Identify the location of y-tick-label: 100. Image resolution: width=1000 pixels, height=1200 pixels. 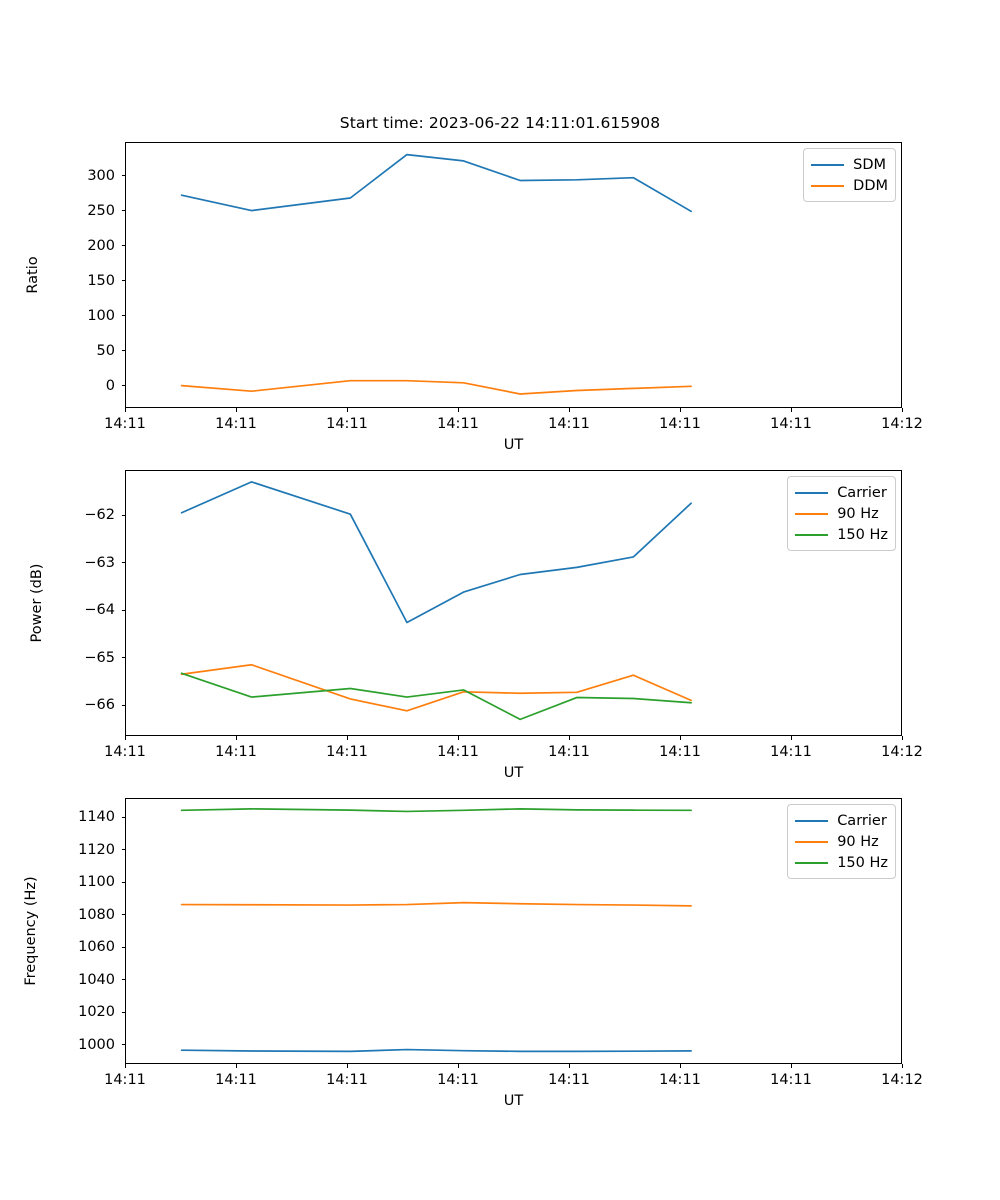
(101, 315).